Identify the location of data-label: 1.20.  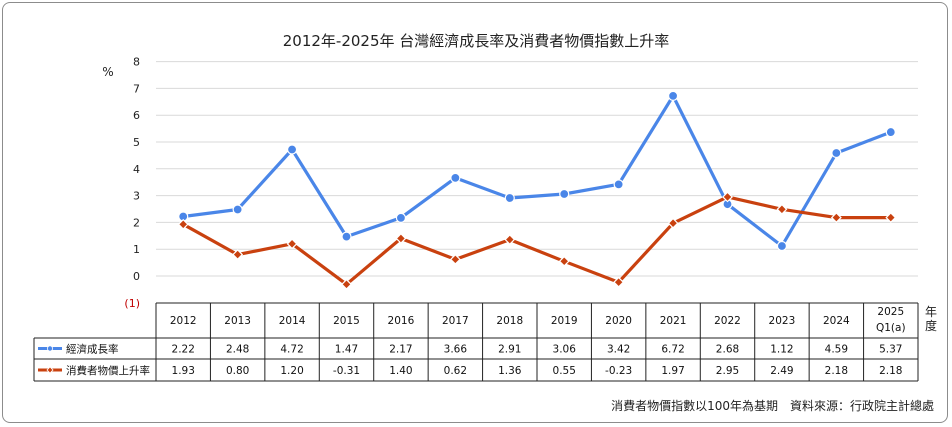
(291, 371).